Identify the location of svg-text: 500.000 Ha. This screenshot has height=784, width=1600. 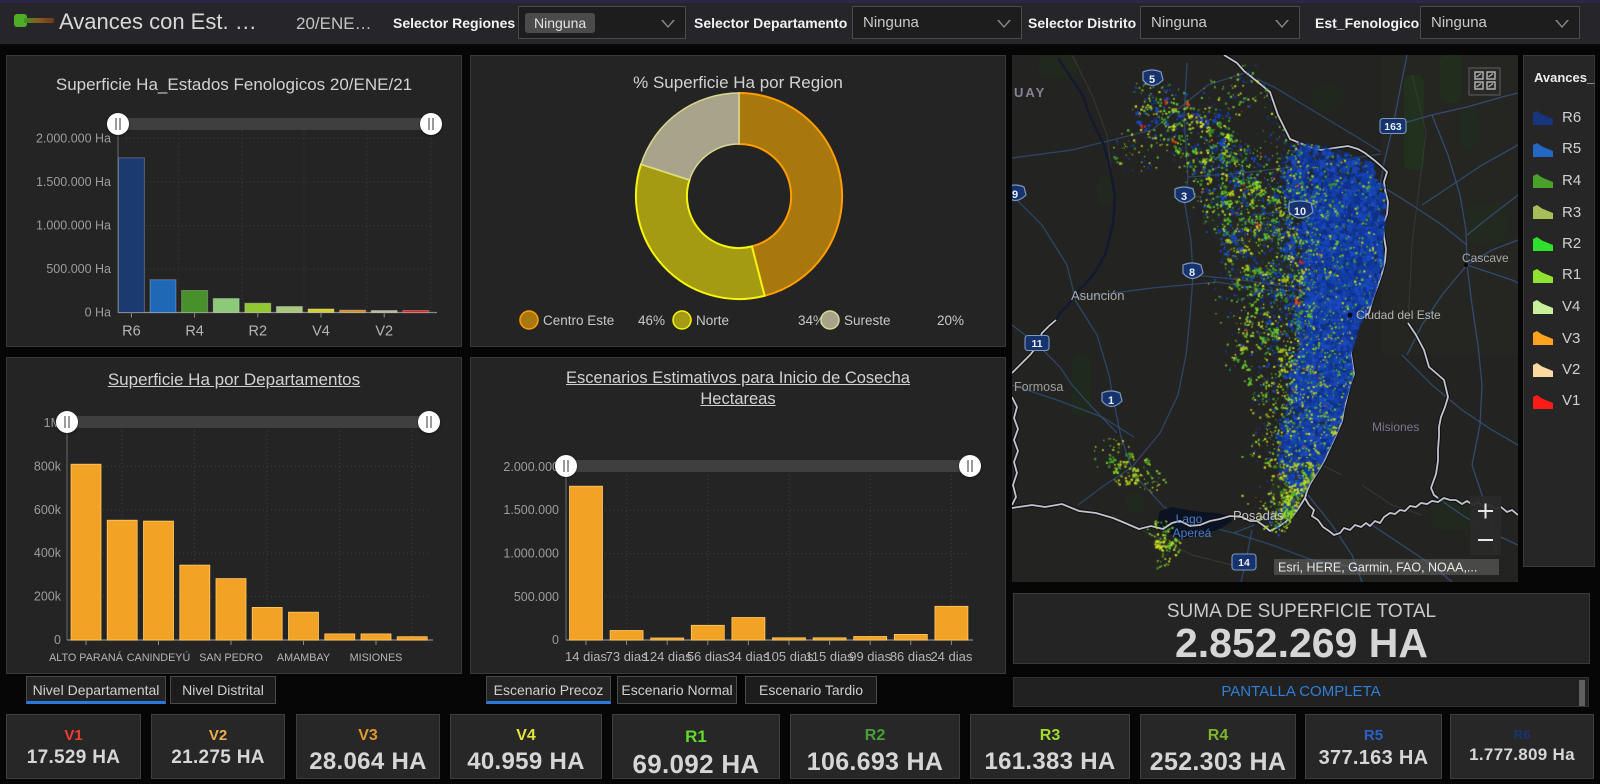
(78, 269).